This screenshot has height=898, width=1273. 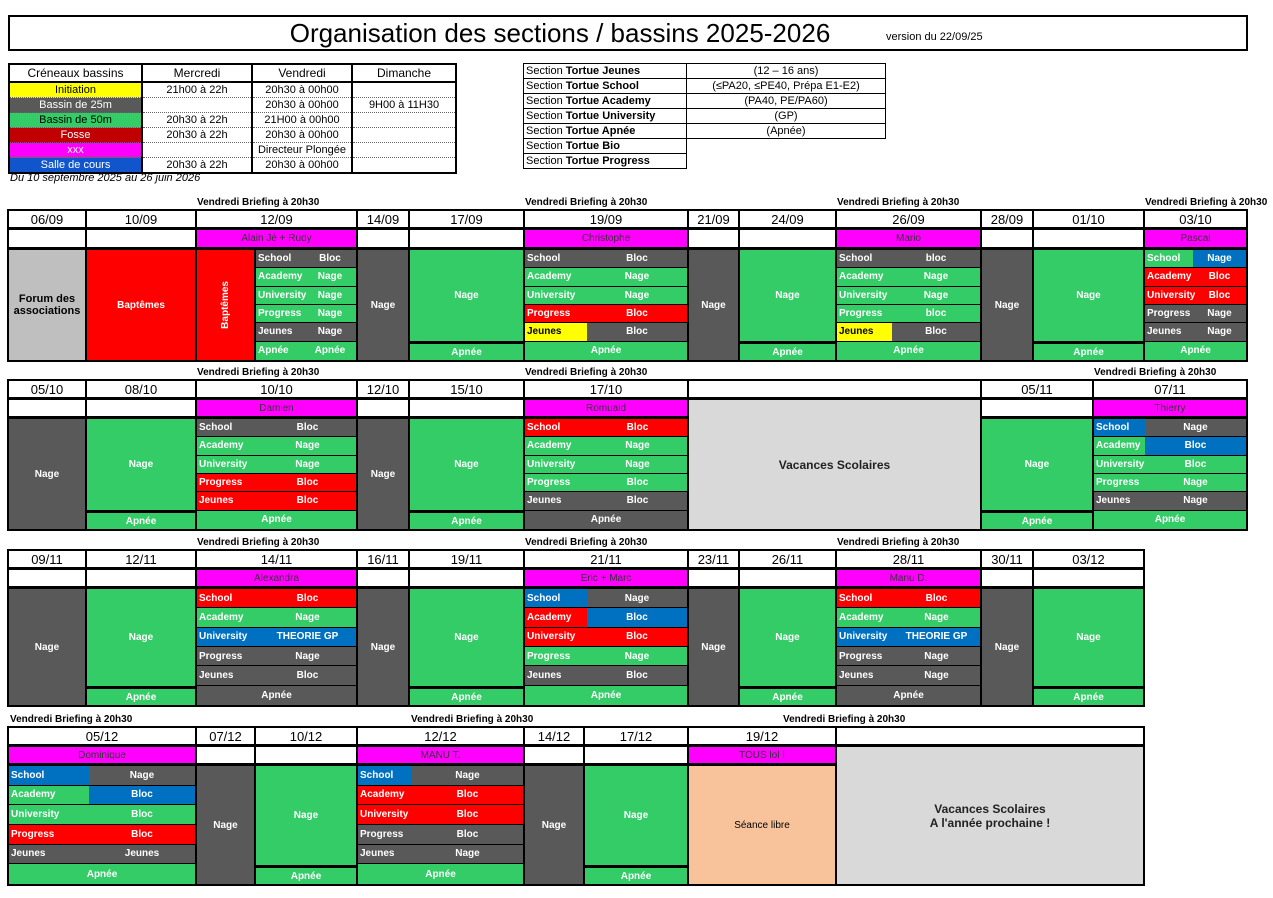 I want to click on section-desc: (Apnée), so click(x=786, y=131).